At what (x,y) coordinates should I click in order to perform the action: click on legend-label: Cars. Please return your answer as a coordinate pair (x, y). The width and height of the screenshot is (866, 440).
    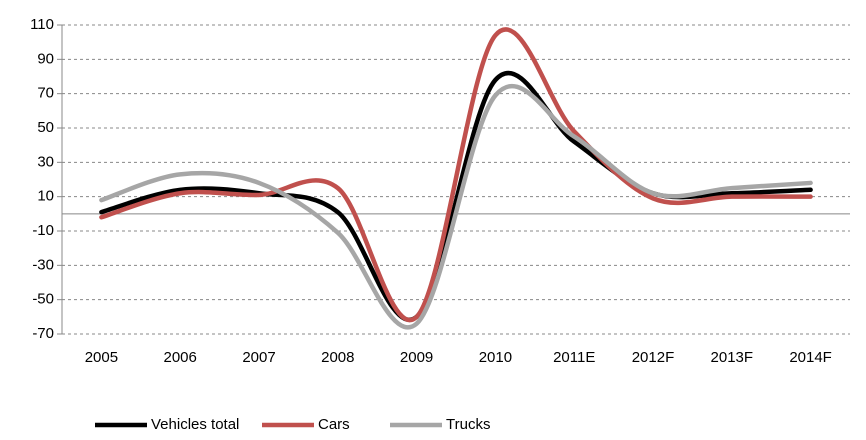
    Looking at the image, I should click on (334, 424).